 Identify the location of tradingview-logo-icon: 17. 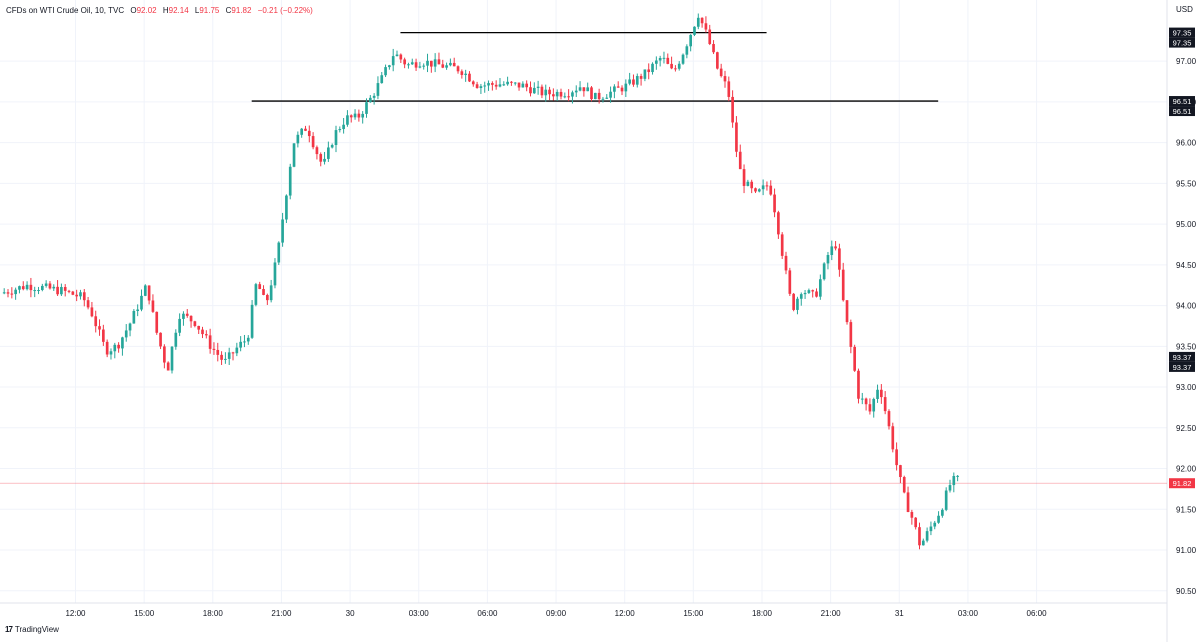
(9, 629).